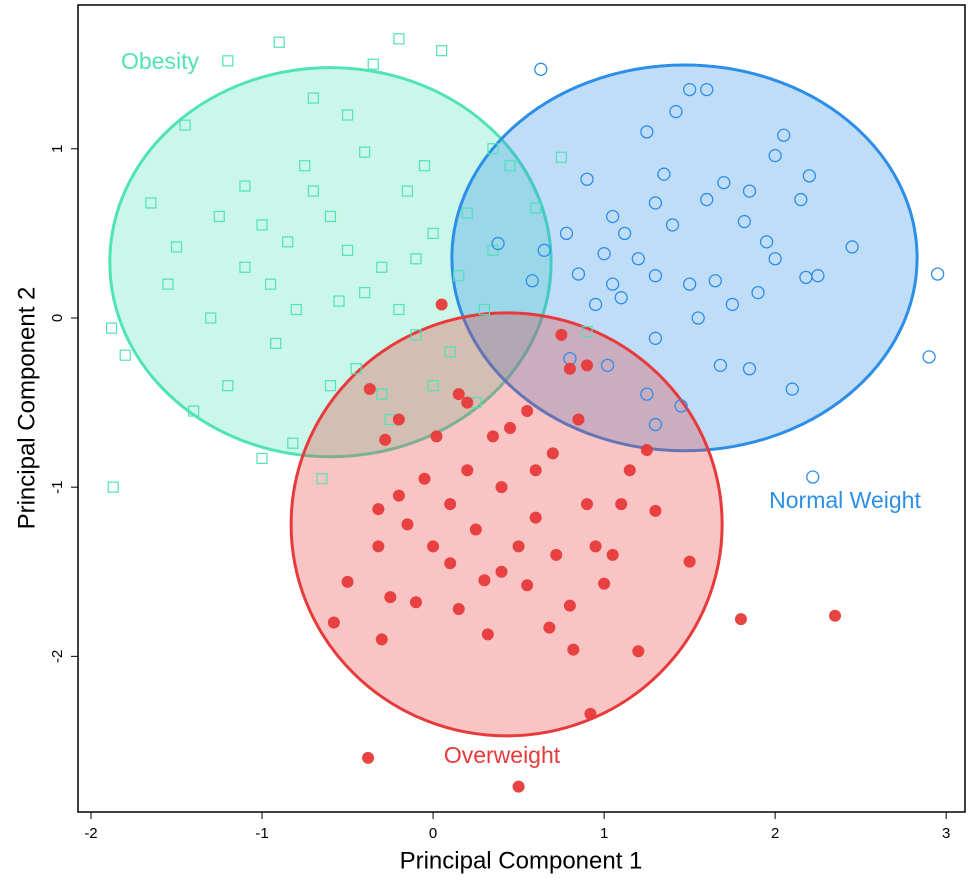 Image resolution: width=977 pixels, height=881 pixels. Describe the element at coordinates (90, 833) in the screenshot. I see `x-tick-label: -2` at that location.